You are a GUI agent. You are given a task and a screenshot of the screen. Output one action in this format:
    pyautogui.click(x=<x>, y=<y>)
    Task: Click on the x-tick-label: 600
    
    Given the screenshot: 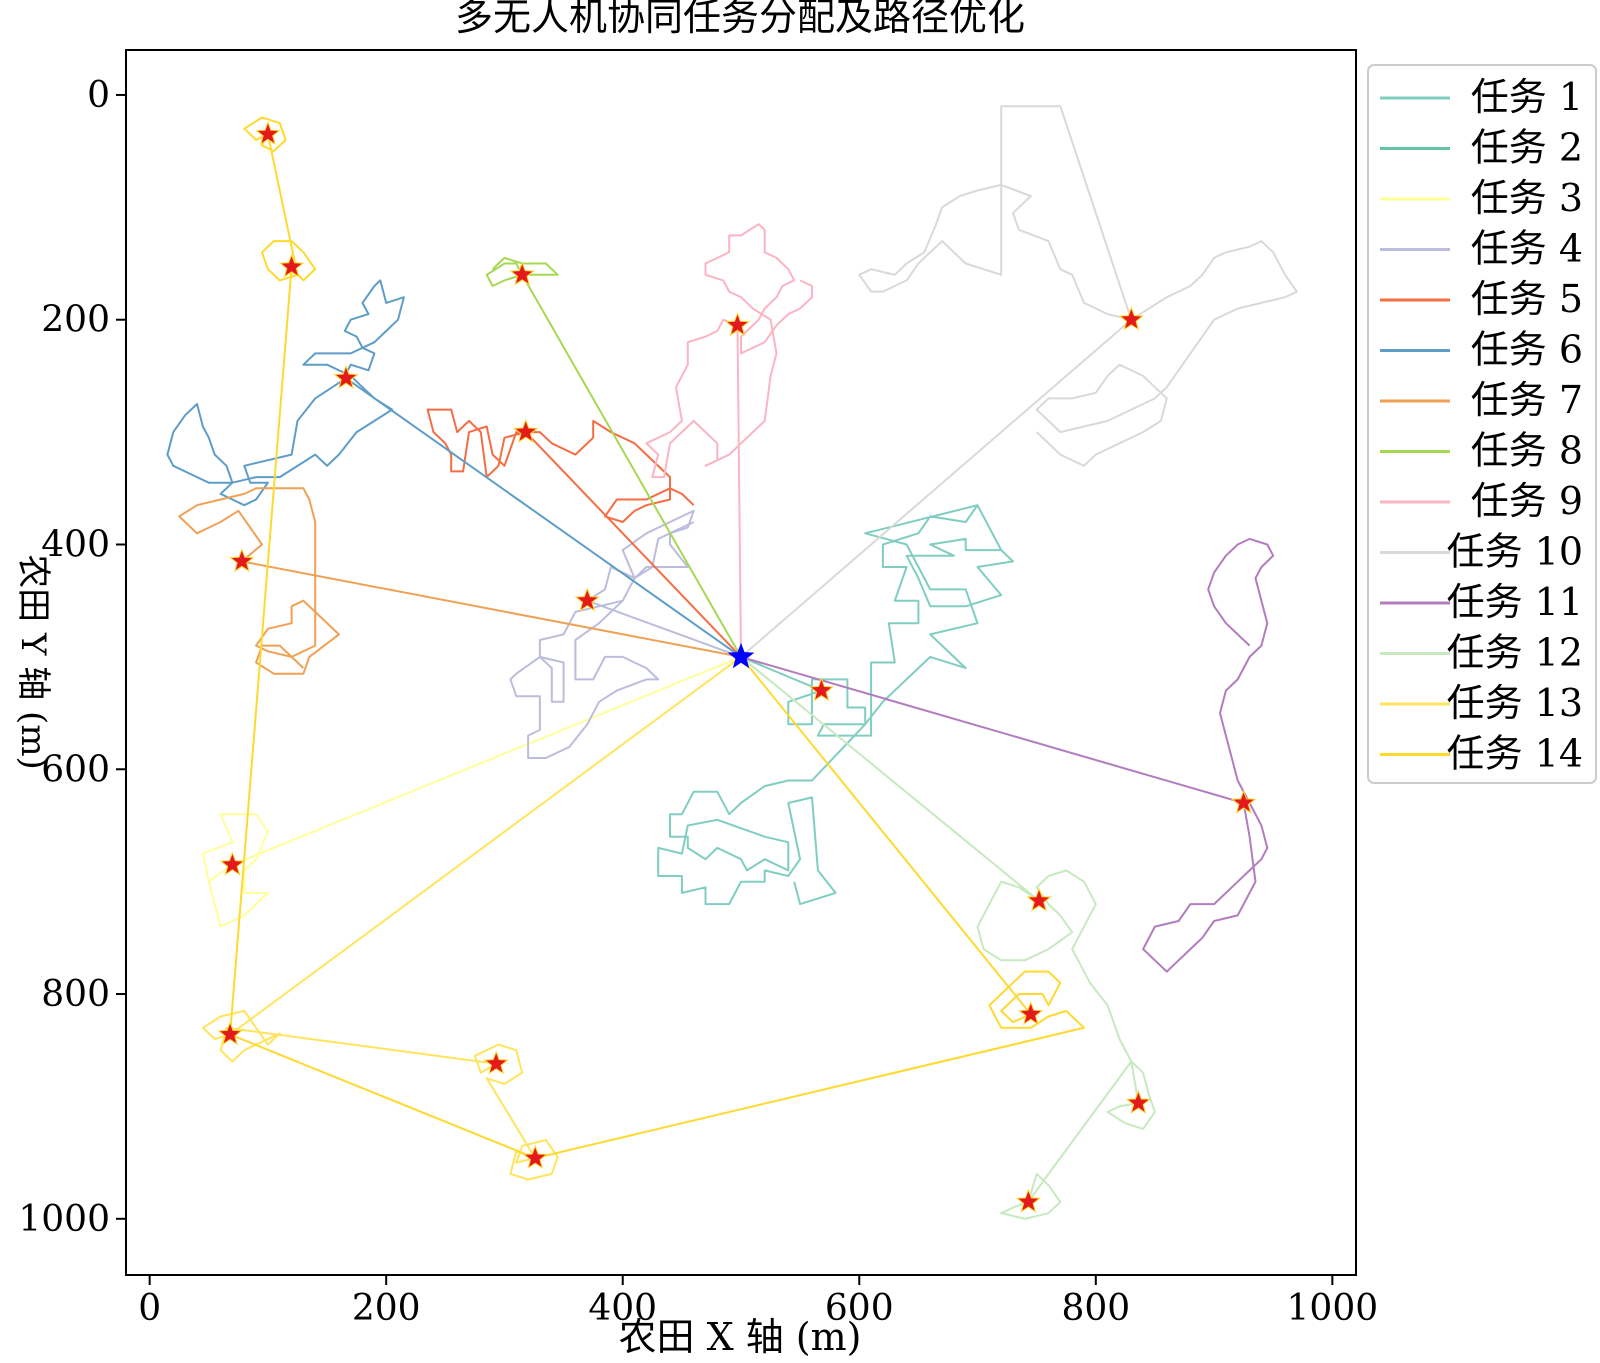 What is the action you would take?
    pyautogui.click(x=859, y=1308)
    